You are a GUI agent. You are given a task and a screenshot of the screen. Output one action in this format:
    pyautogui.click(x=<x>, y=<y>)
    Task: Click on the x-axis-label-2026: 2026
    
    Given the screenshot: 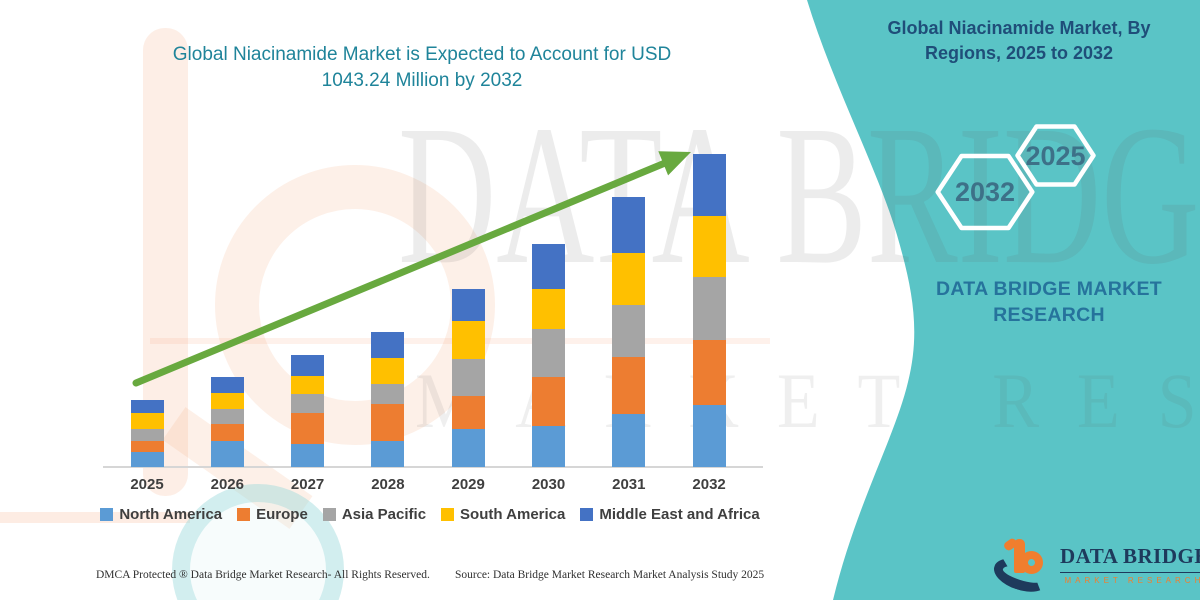 What is the action you would take?
    pyautogui.click(x=227, y=484)
    